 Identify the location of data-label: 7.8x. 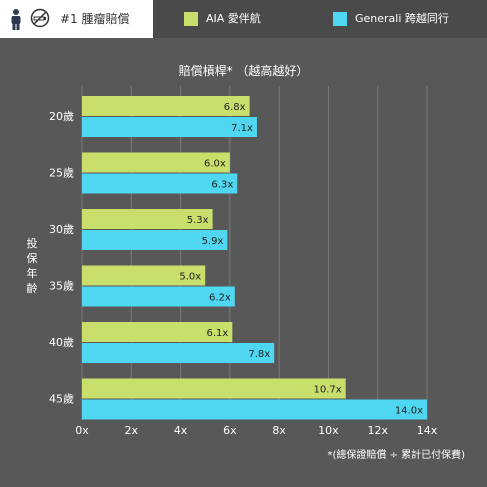
(259, 354).